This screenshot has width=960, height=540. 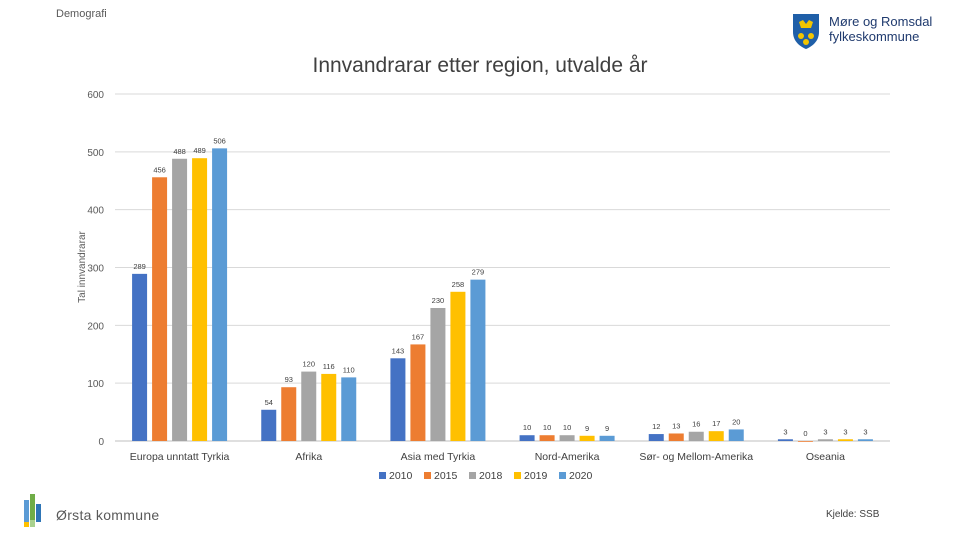 I want to click on x-tick-label: Asia med Tyrkia, so click(x=438, y=457).